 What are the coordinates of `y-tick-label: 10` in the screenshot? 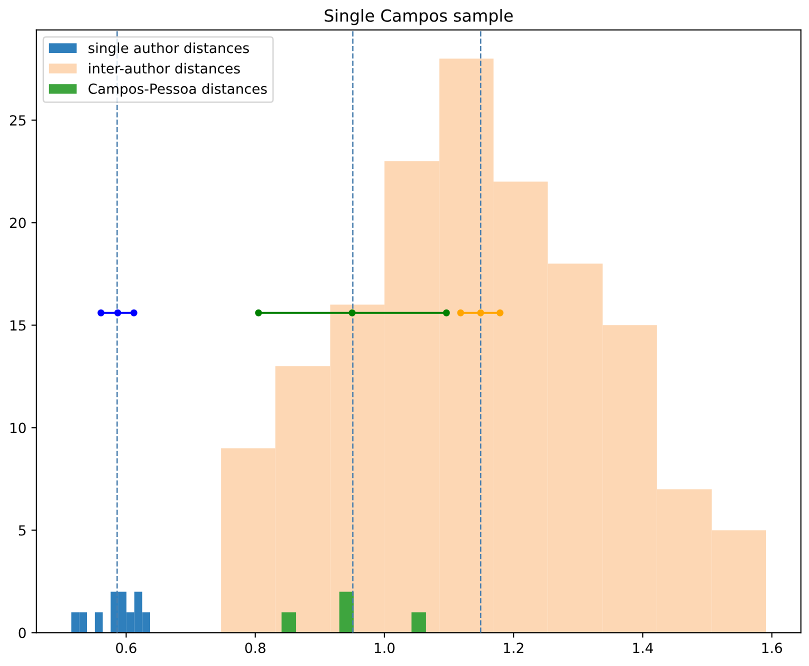 It's located at (18, 428).